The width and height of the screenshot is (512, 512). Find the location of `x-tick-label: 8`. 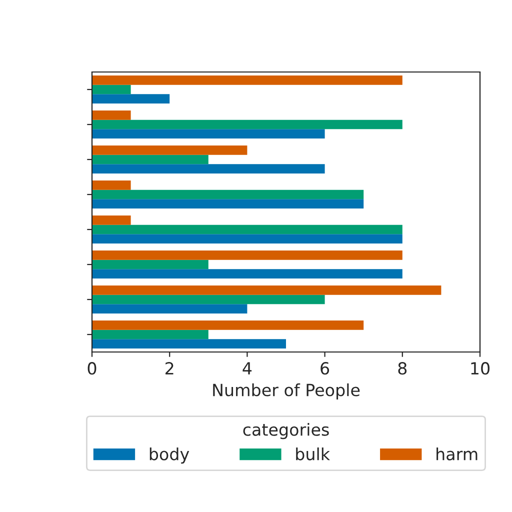

x-tick-label: 8 is located at coordinates (402, 368).